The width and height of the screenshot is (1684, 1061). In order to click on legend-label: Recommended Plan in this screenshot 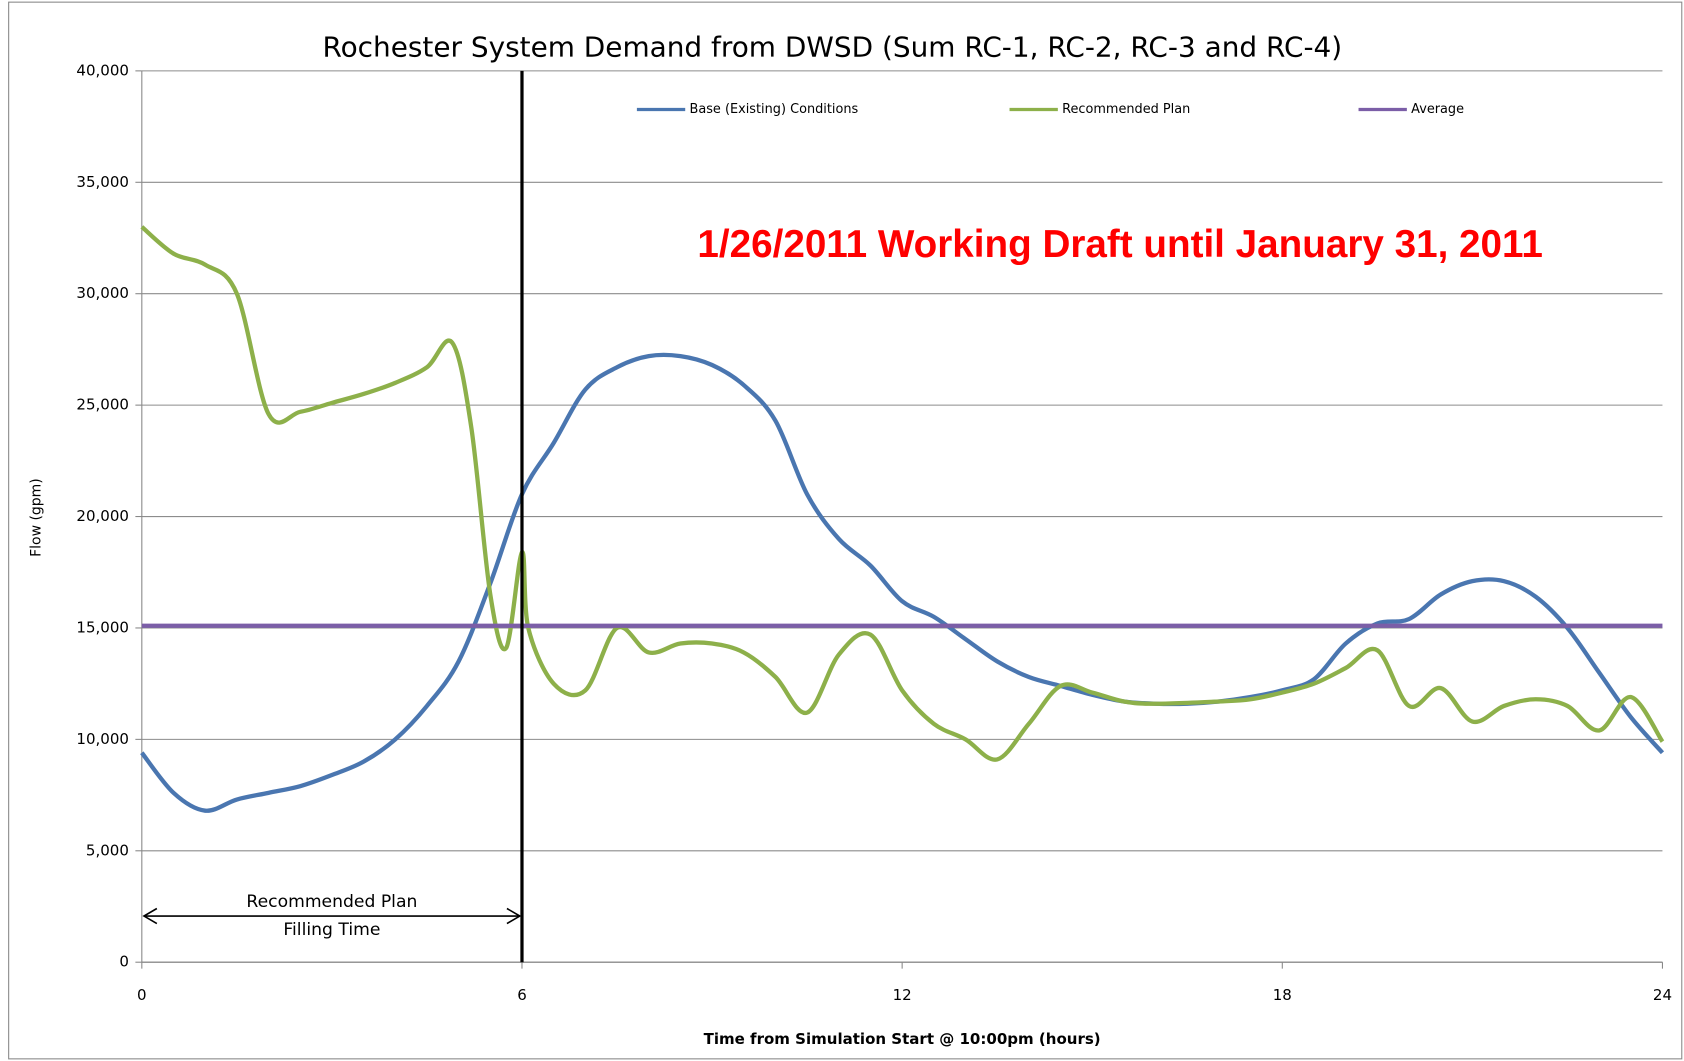, I will do `click(1126, 109)`.